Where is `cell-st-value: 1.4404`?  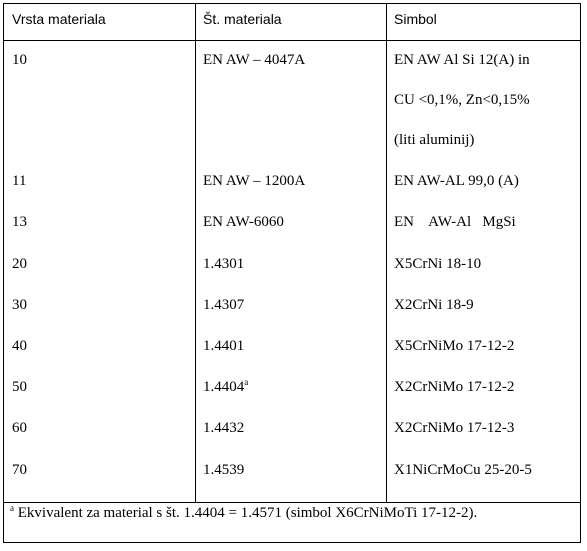 cell-st-value: 1.4404 is located at coordinates (224, 387).